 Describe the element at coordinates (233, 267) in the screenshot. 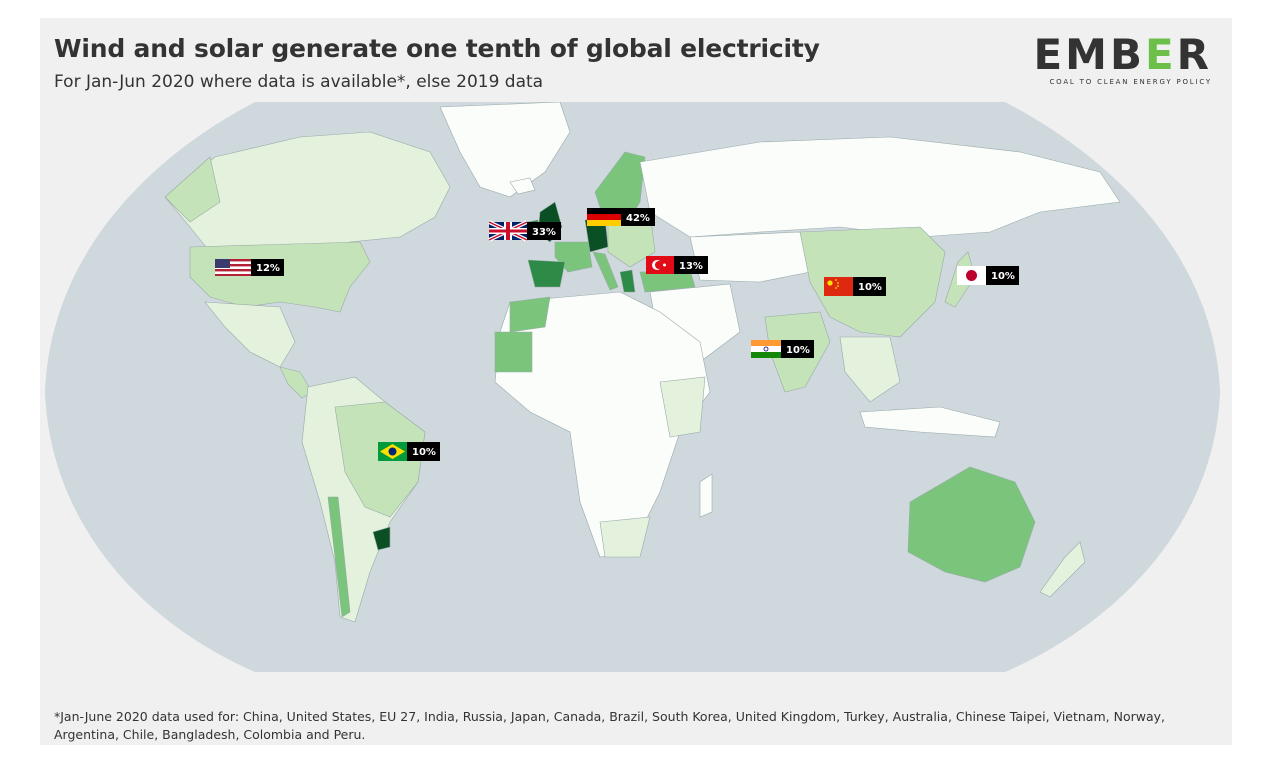

I see `us-flag-icon` at that location.